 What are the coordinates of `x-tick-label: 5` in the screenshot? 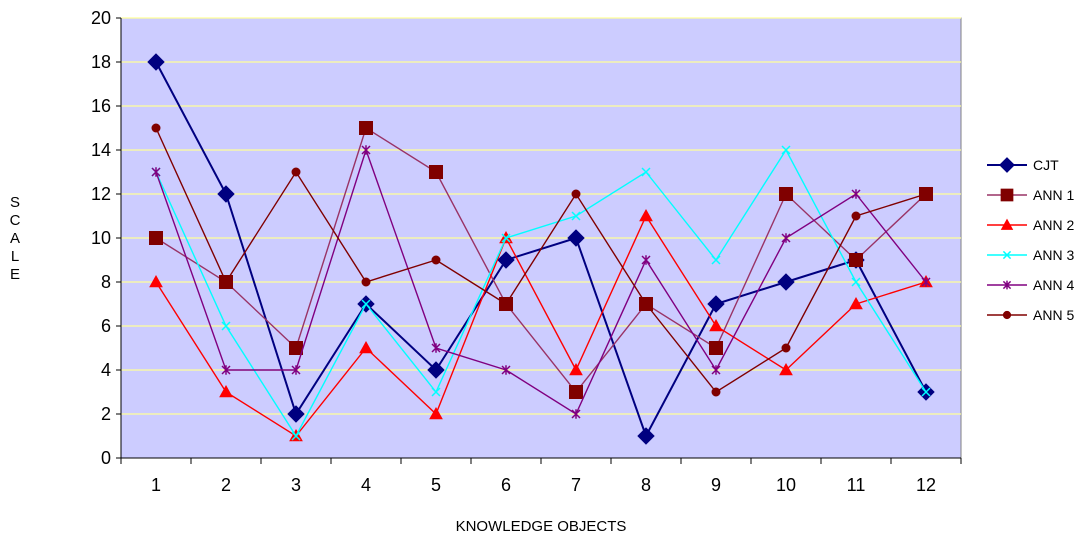 It's located at (436, 485).